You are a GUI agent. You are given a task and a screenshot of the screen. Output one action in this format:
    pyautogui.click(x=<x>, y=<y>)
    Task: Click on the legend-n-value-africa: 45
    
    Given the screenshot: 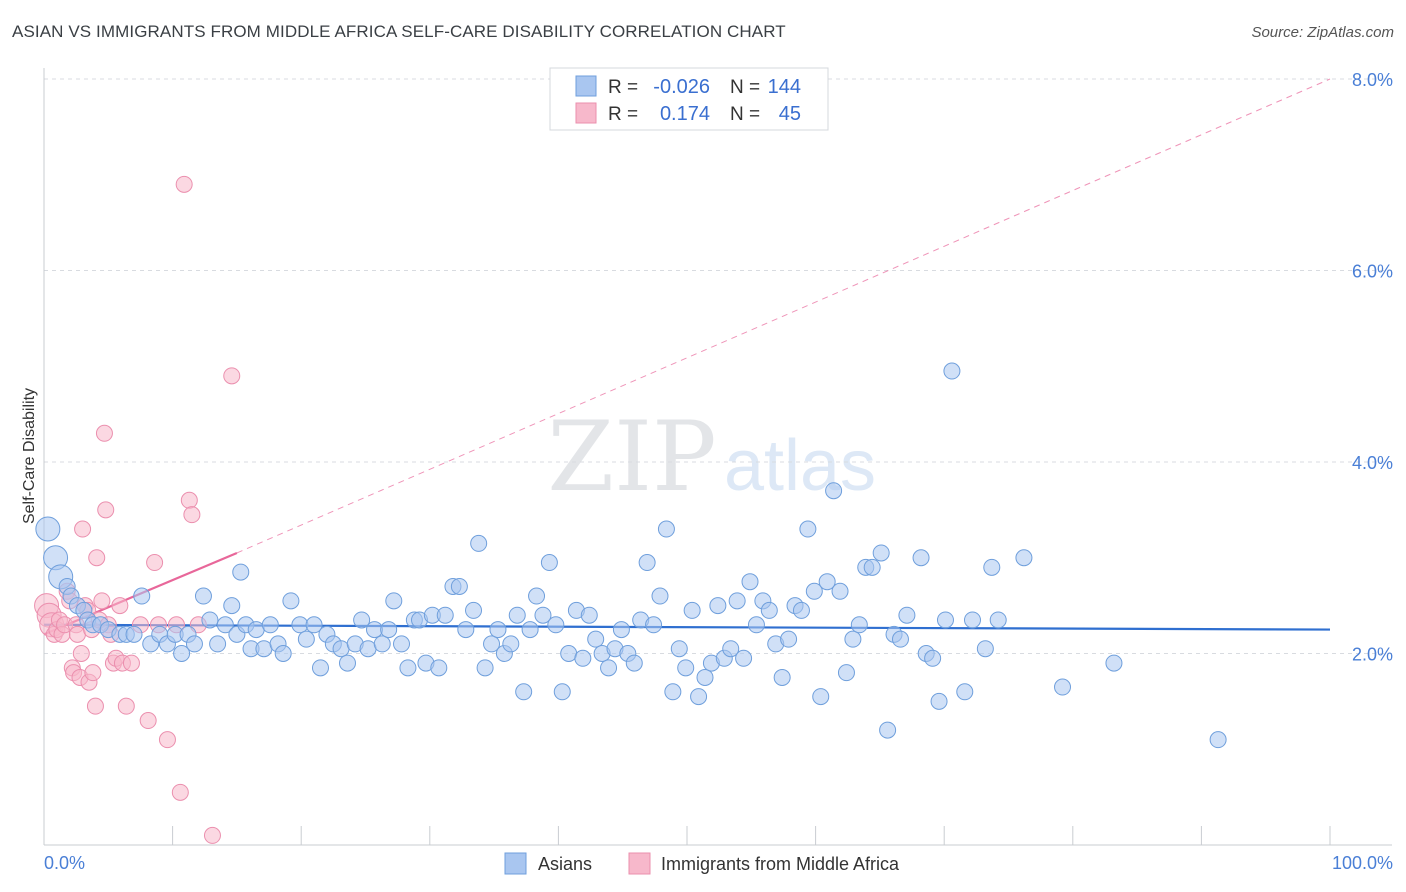 What is the action you would take?
    pyautogui.click(x=790, y=114)
    